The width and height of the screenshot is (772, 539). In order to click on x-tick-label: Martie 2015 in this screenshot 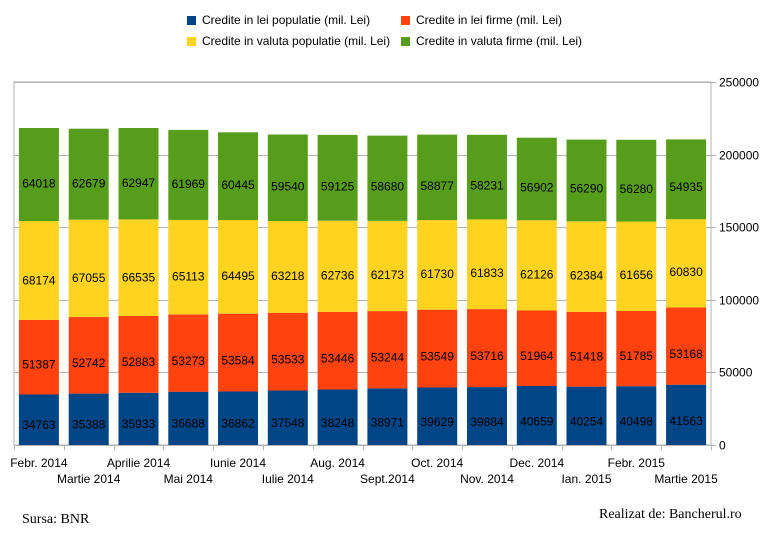, I will do `click(686, 479)`.